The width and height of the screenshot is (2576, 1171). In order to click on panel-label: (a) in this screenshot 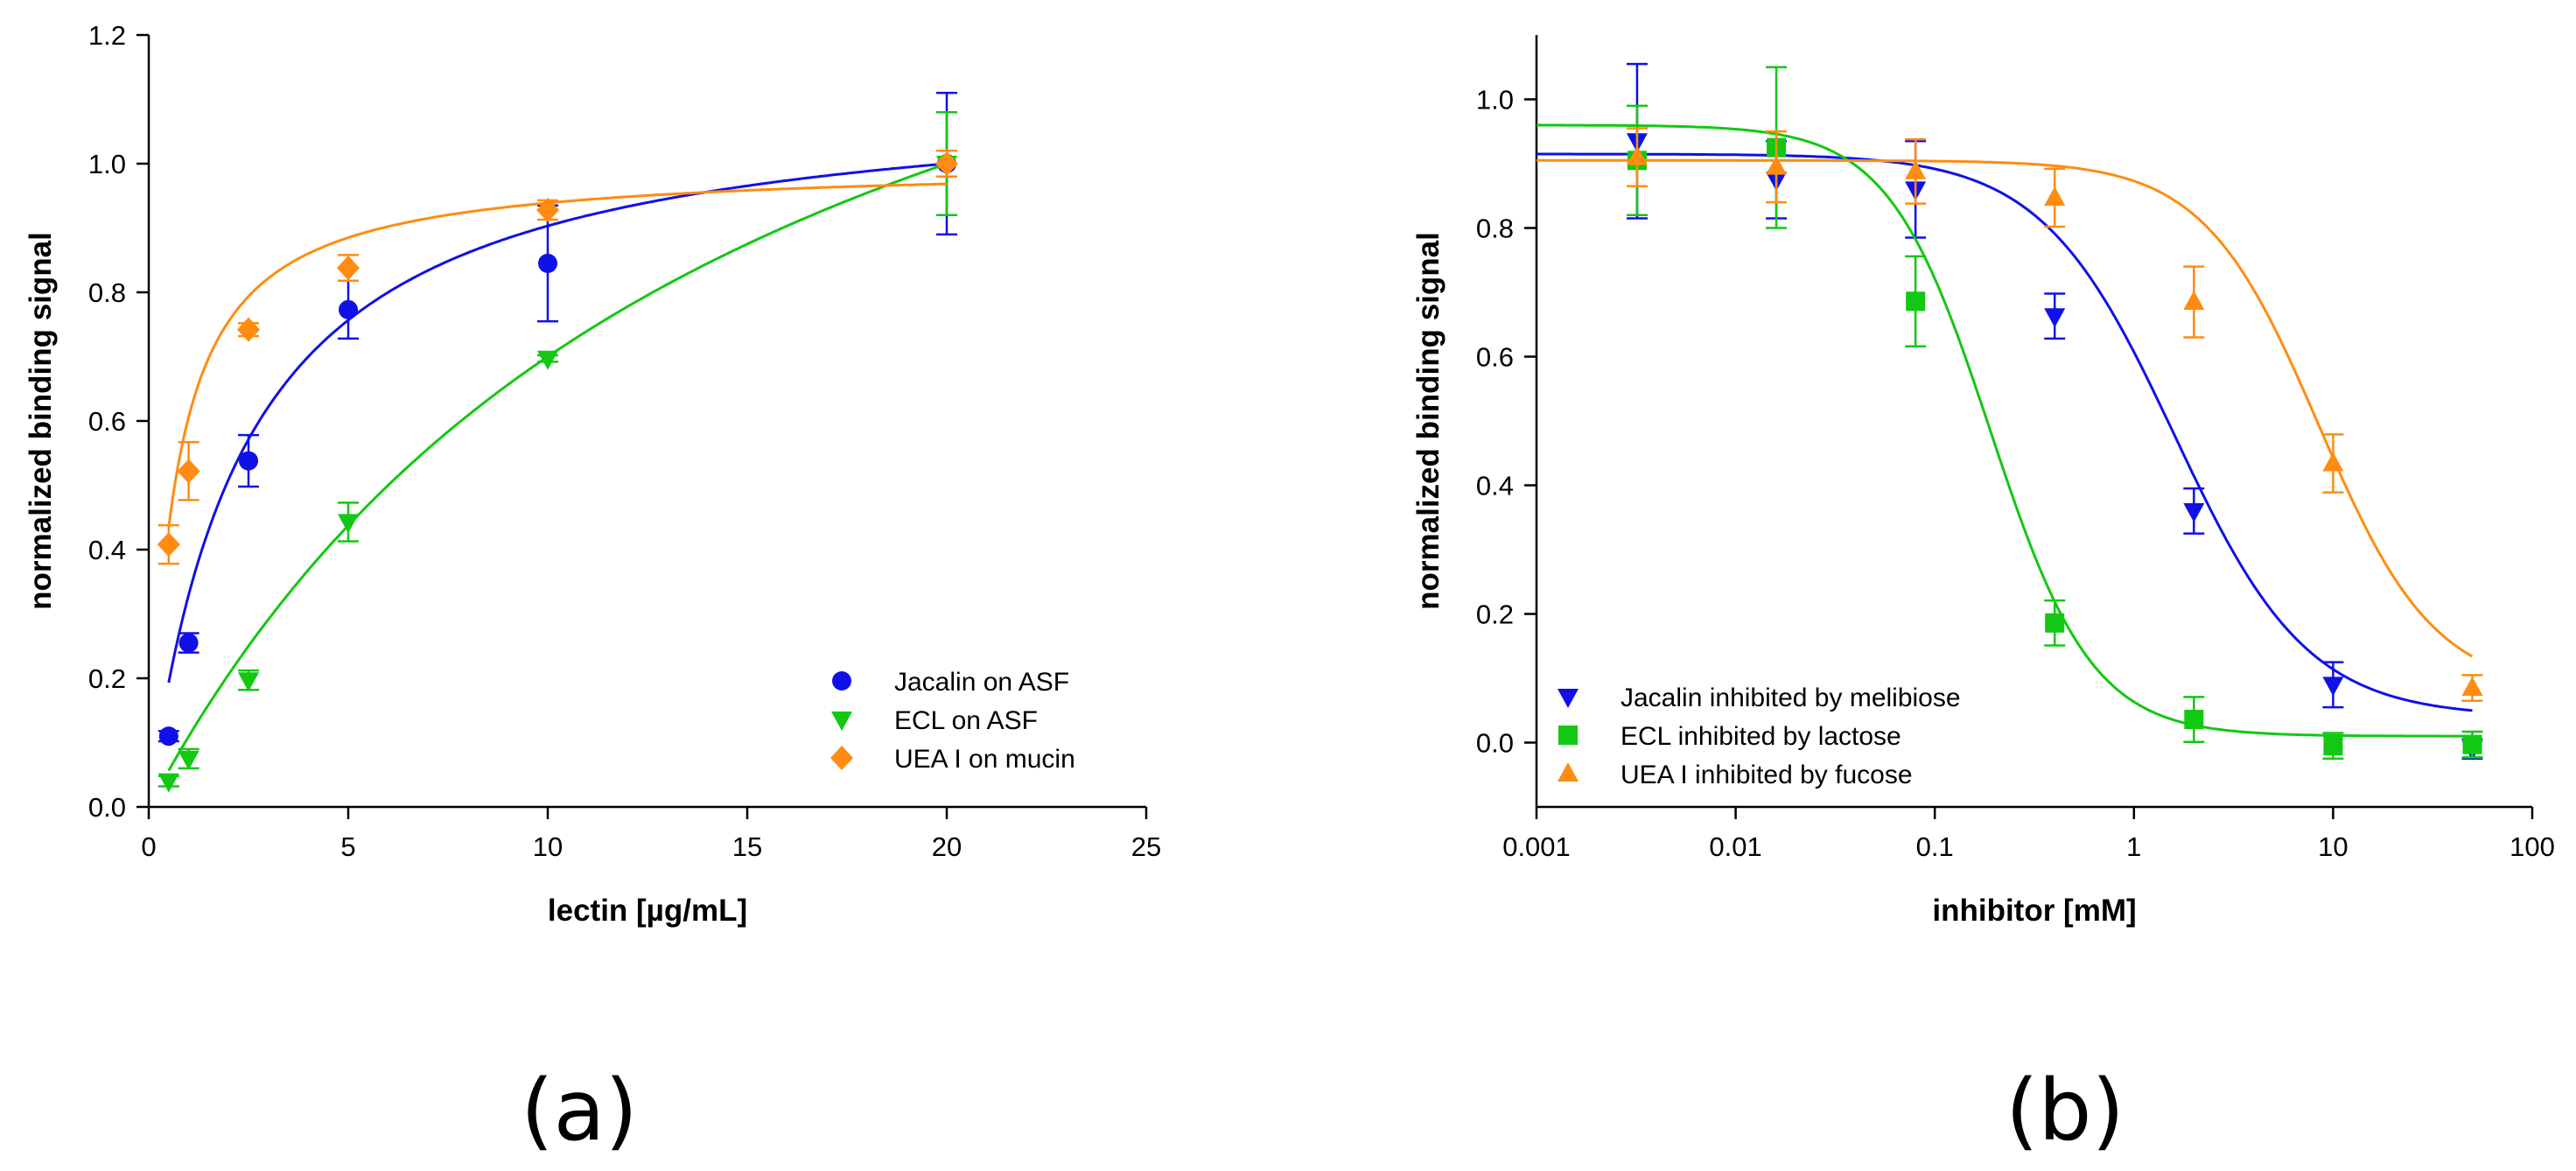, I will do `click(579, 1111)`.